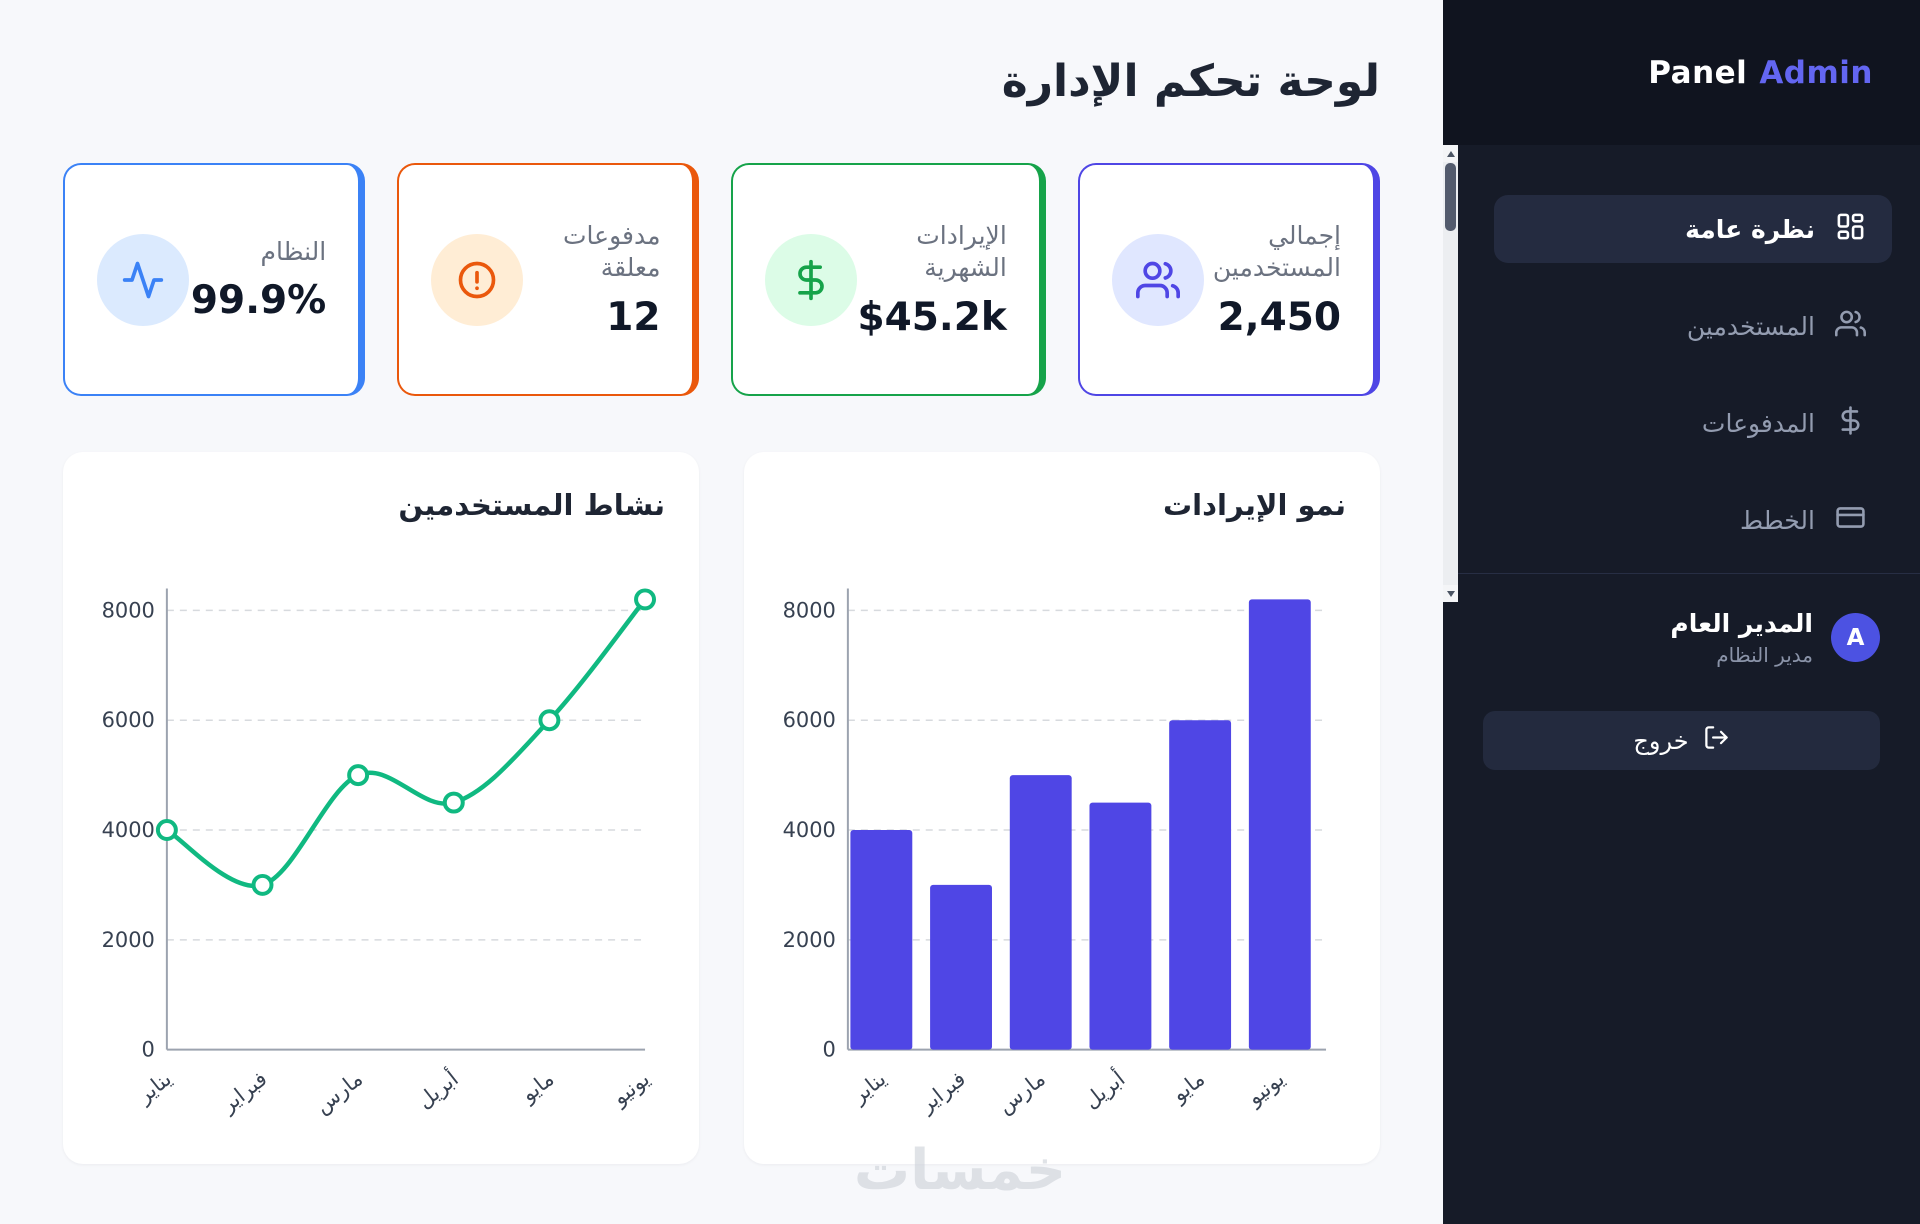 This screenshot has height=1224, width=1920. I want to click on stat-text: الإيرادات الشهرية $45.2k, so click(931, 280).